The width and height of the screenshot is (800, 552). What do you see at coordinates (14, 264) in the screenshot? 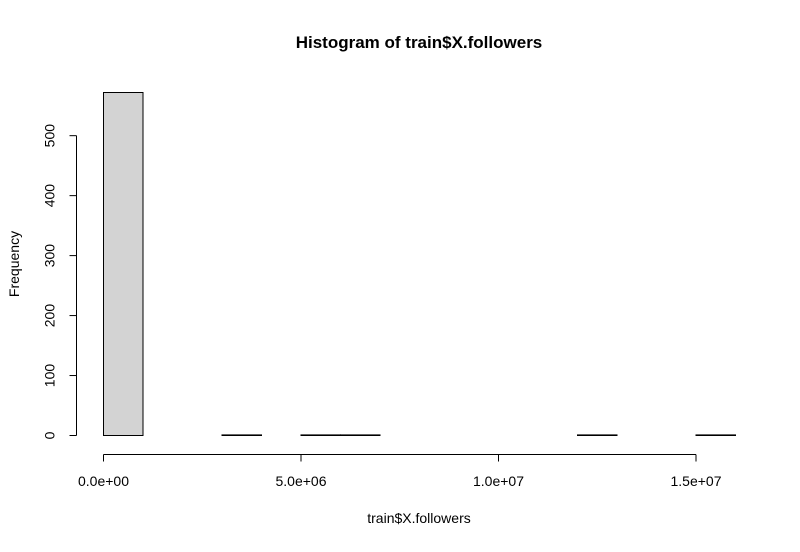
I see `y-axis-title: Frequency` at bounding box center [14, 264].